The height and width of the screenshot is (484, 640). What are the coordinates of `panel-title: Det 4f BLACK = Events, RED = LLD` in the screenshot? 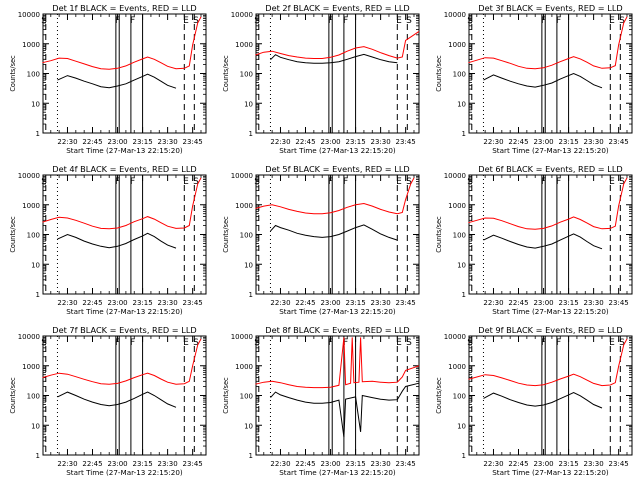 It's located at (124, 169).